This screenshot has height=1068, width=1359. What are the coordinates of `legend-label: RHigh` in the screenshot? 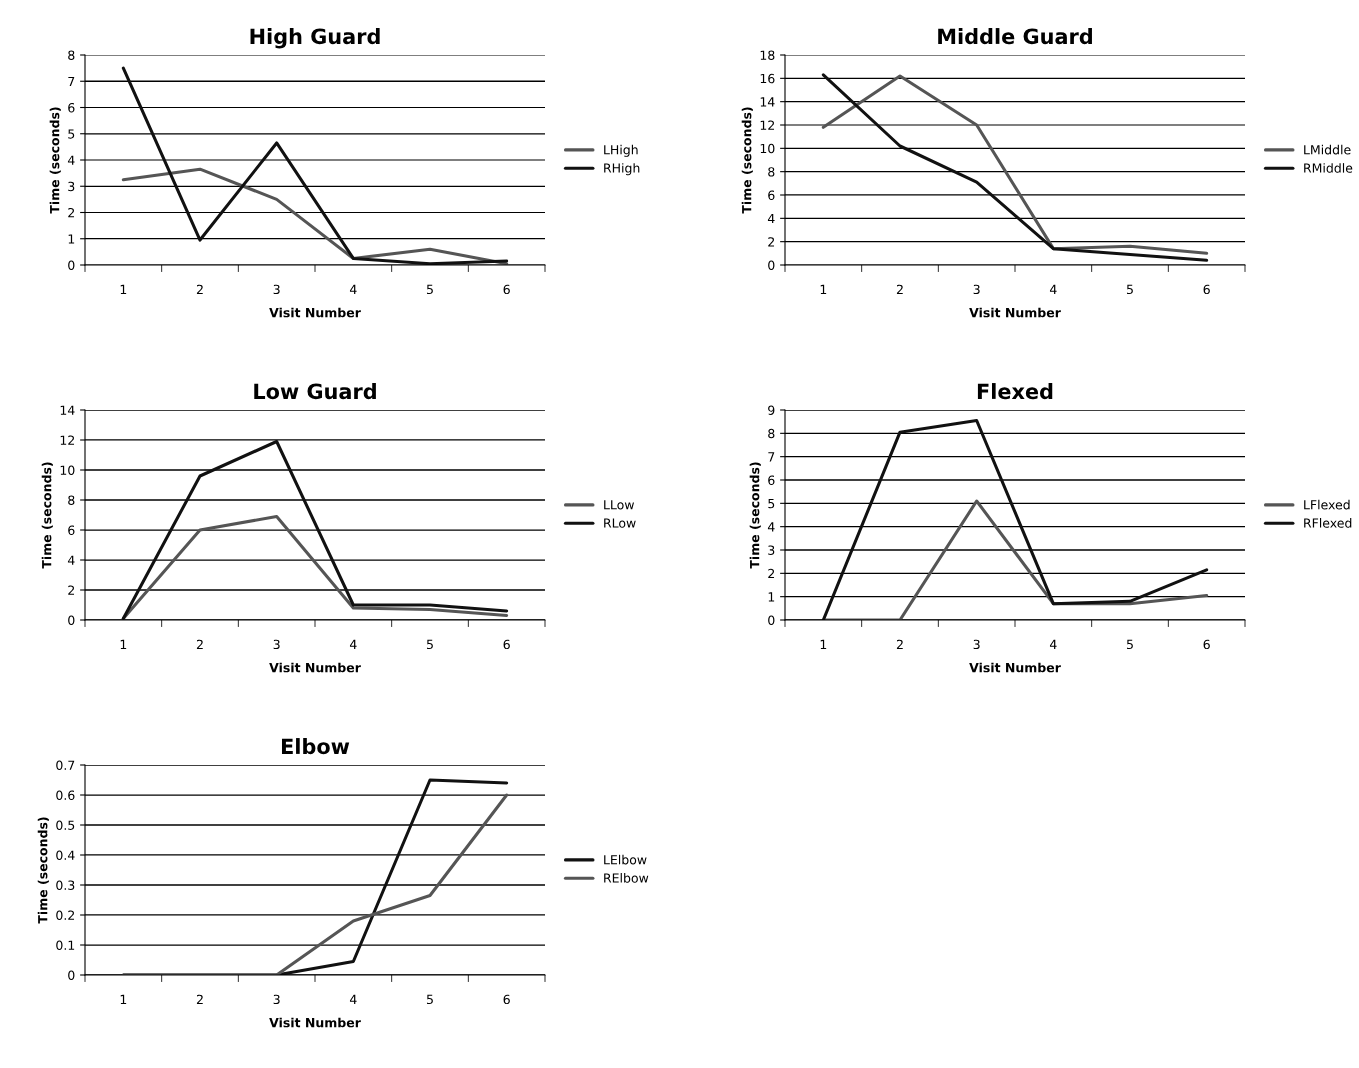 It's located at (622, 169).